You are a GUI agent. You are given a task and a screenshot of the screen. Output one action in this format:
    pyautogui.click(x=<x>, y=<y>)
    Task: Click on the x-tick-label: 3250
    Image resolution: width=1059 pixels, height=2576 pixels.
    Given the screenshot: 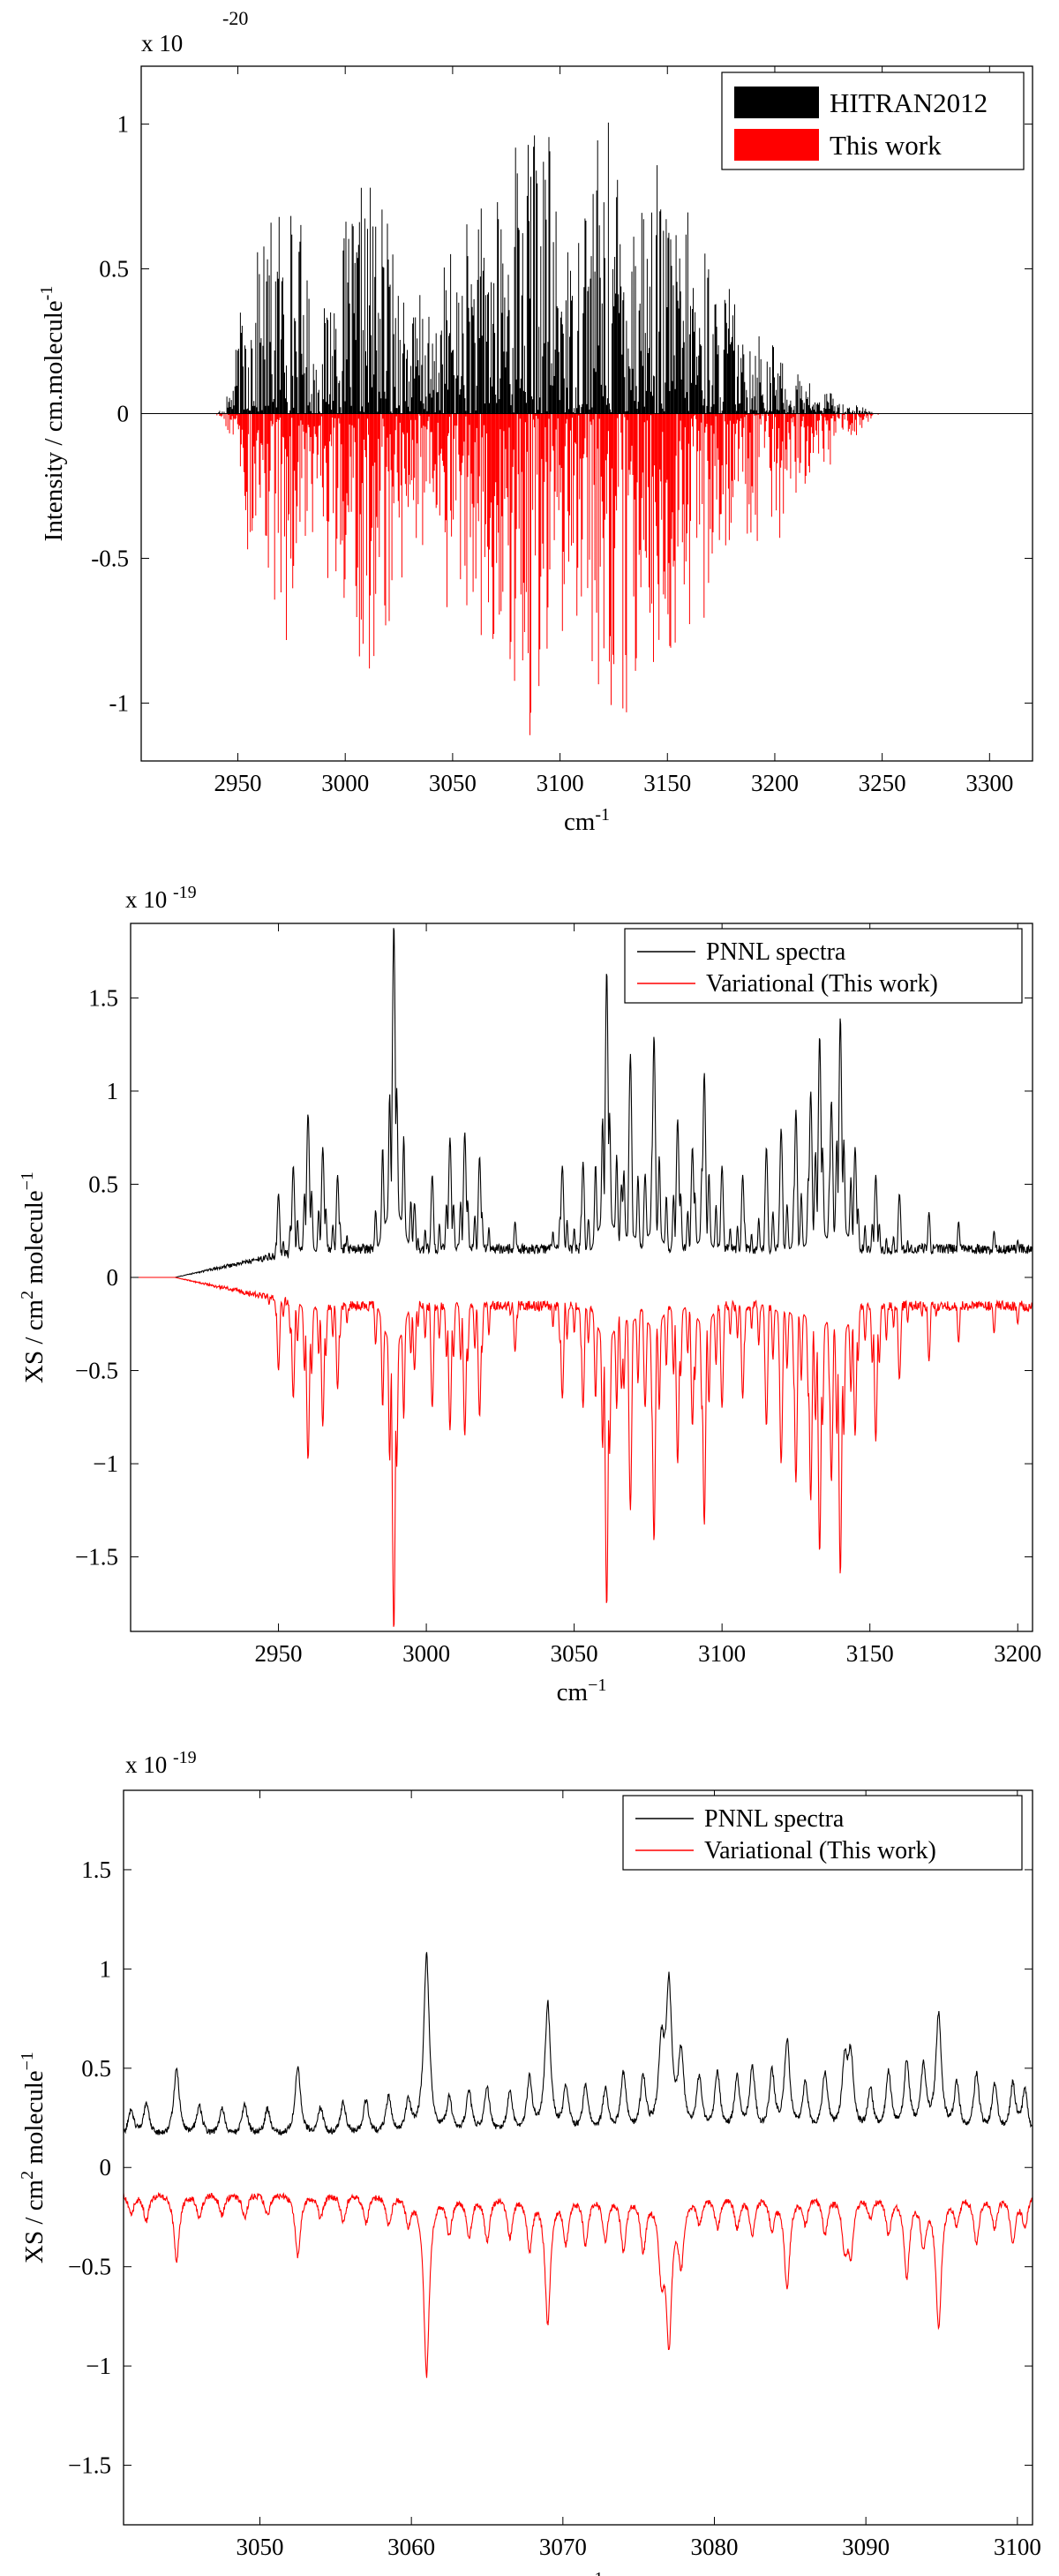 What is the action you would take?
    pyautogui.click(x=882, y=783)
    